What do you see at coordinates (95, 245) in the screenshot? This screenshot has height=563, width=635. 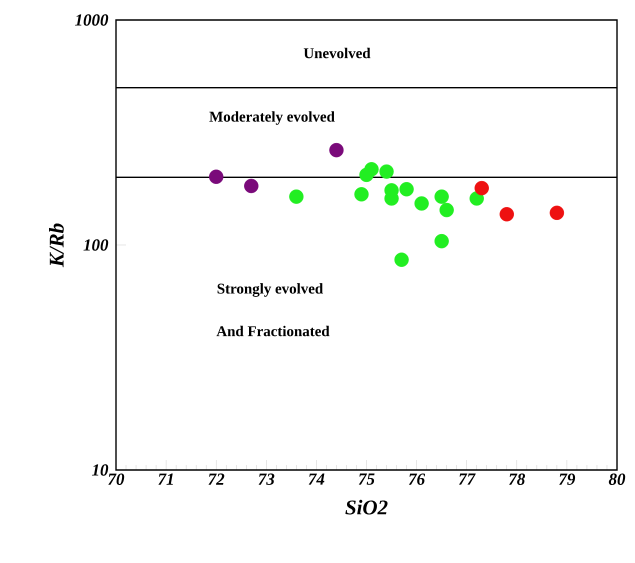 I see `y-tick-label: 100` at bounding box center [95, 245].